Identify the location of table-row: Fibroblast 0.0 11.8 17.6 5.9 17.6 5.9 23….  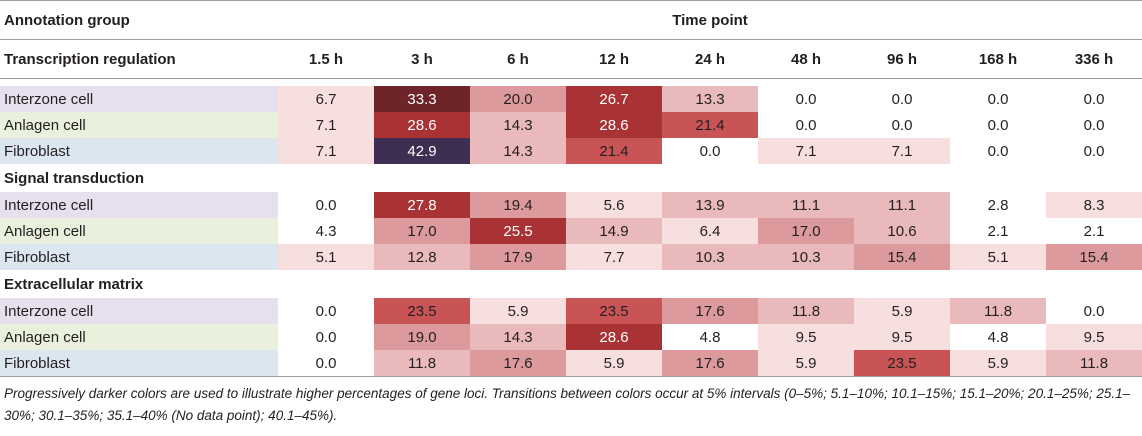
(571, 363).